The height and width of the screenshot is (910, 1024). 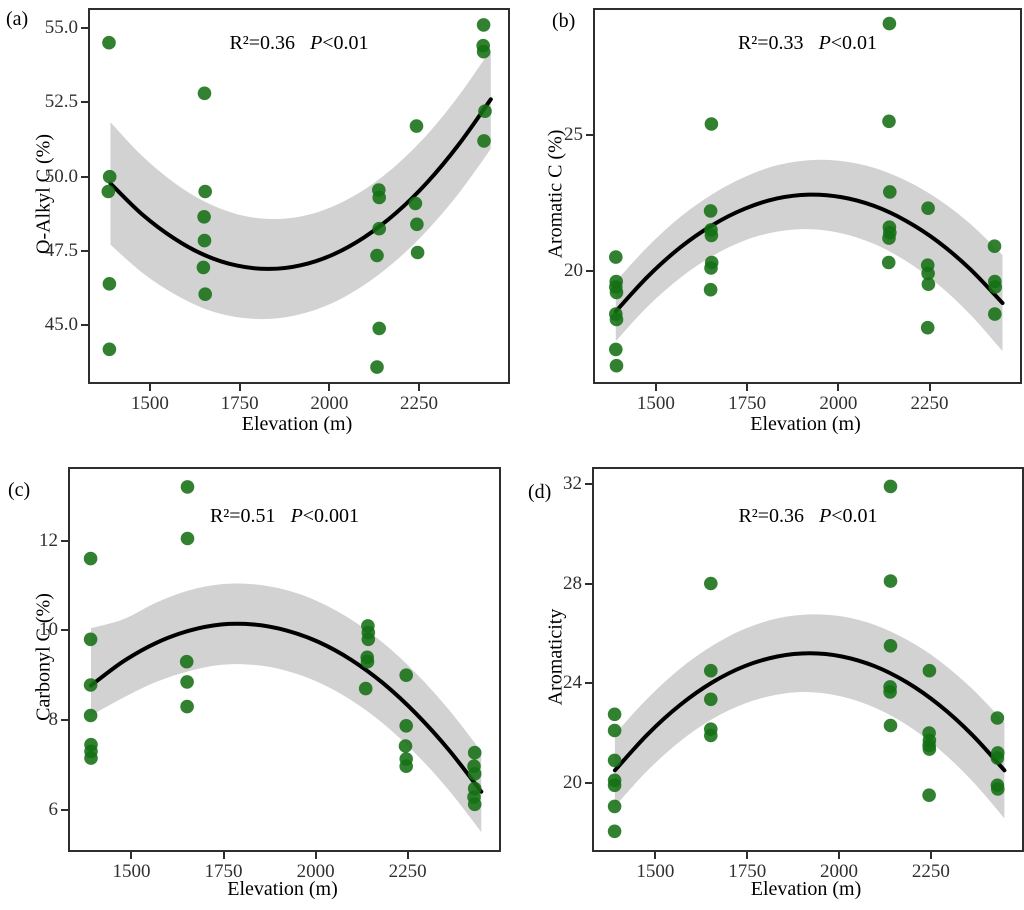 I want to click on y-tick-label: 52.5, so click(x=61, y=102).